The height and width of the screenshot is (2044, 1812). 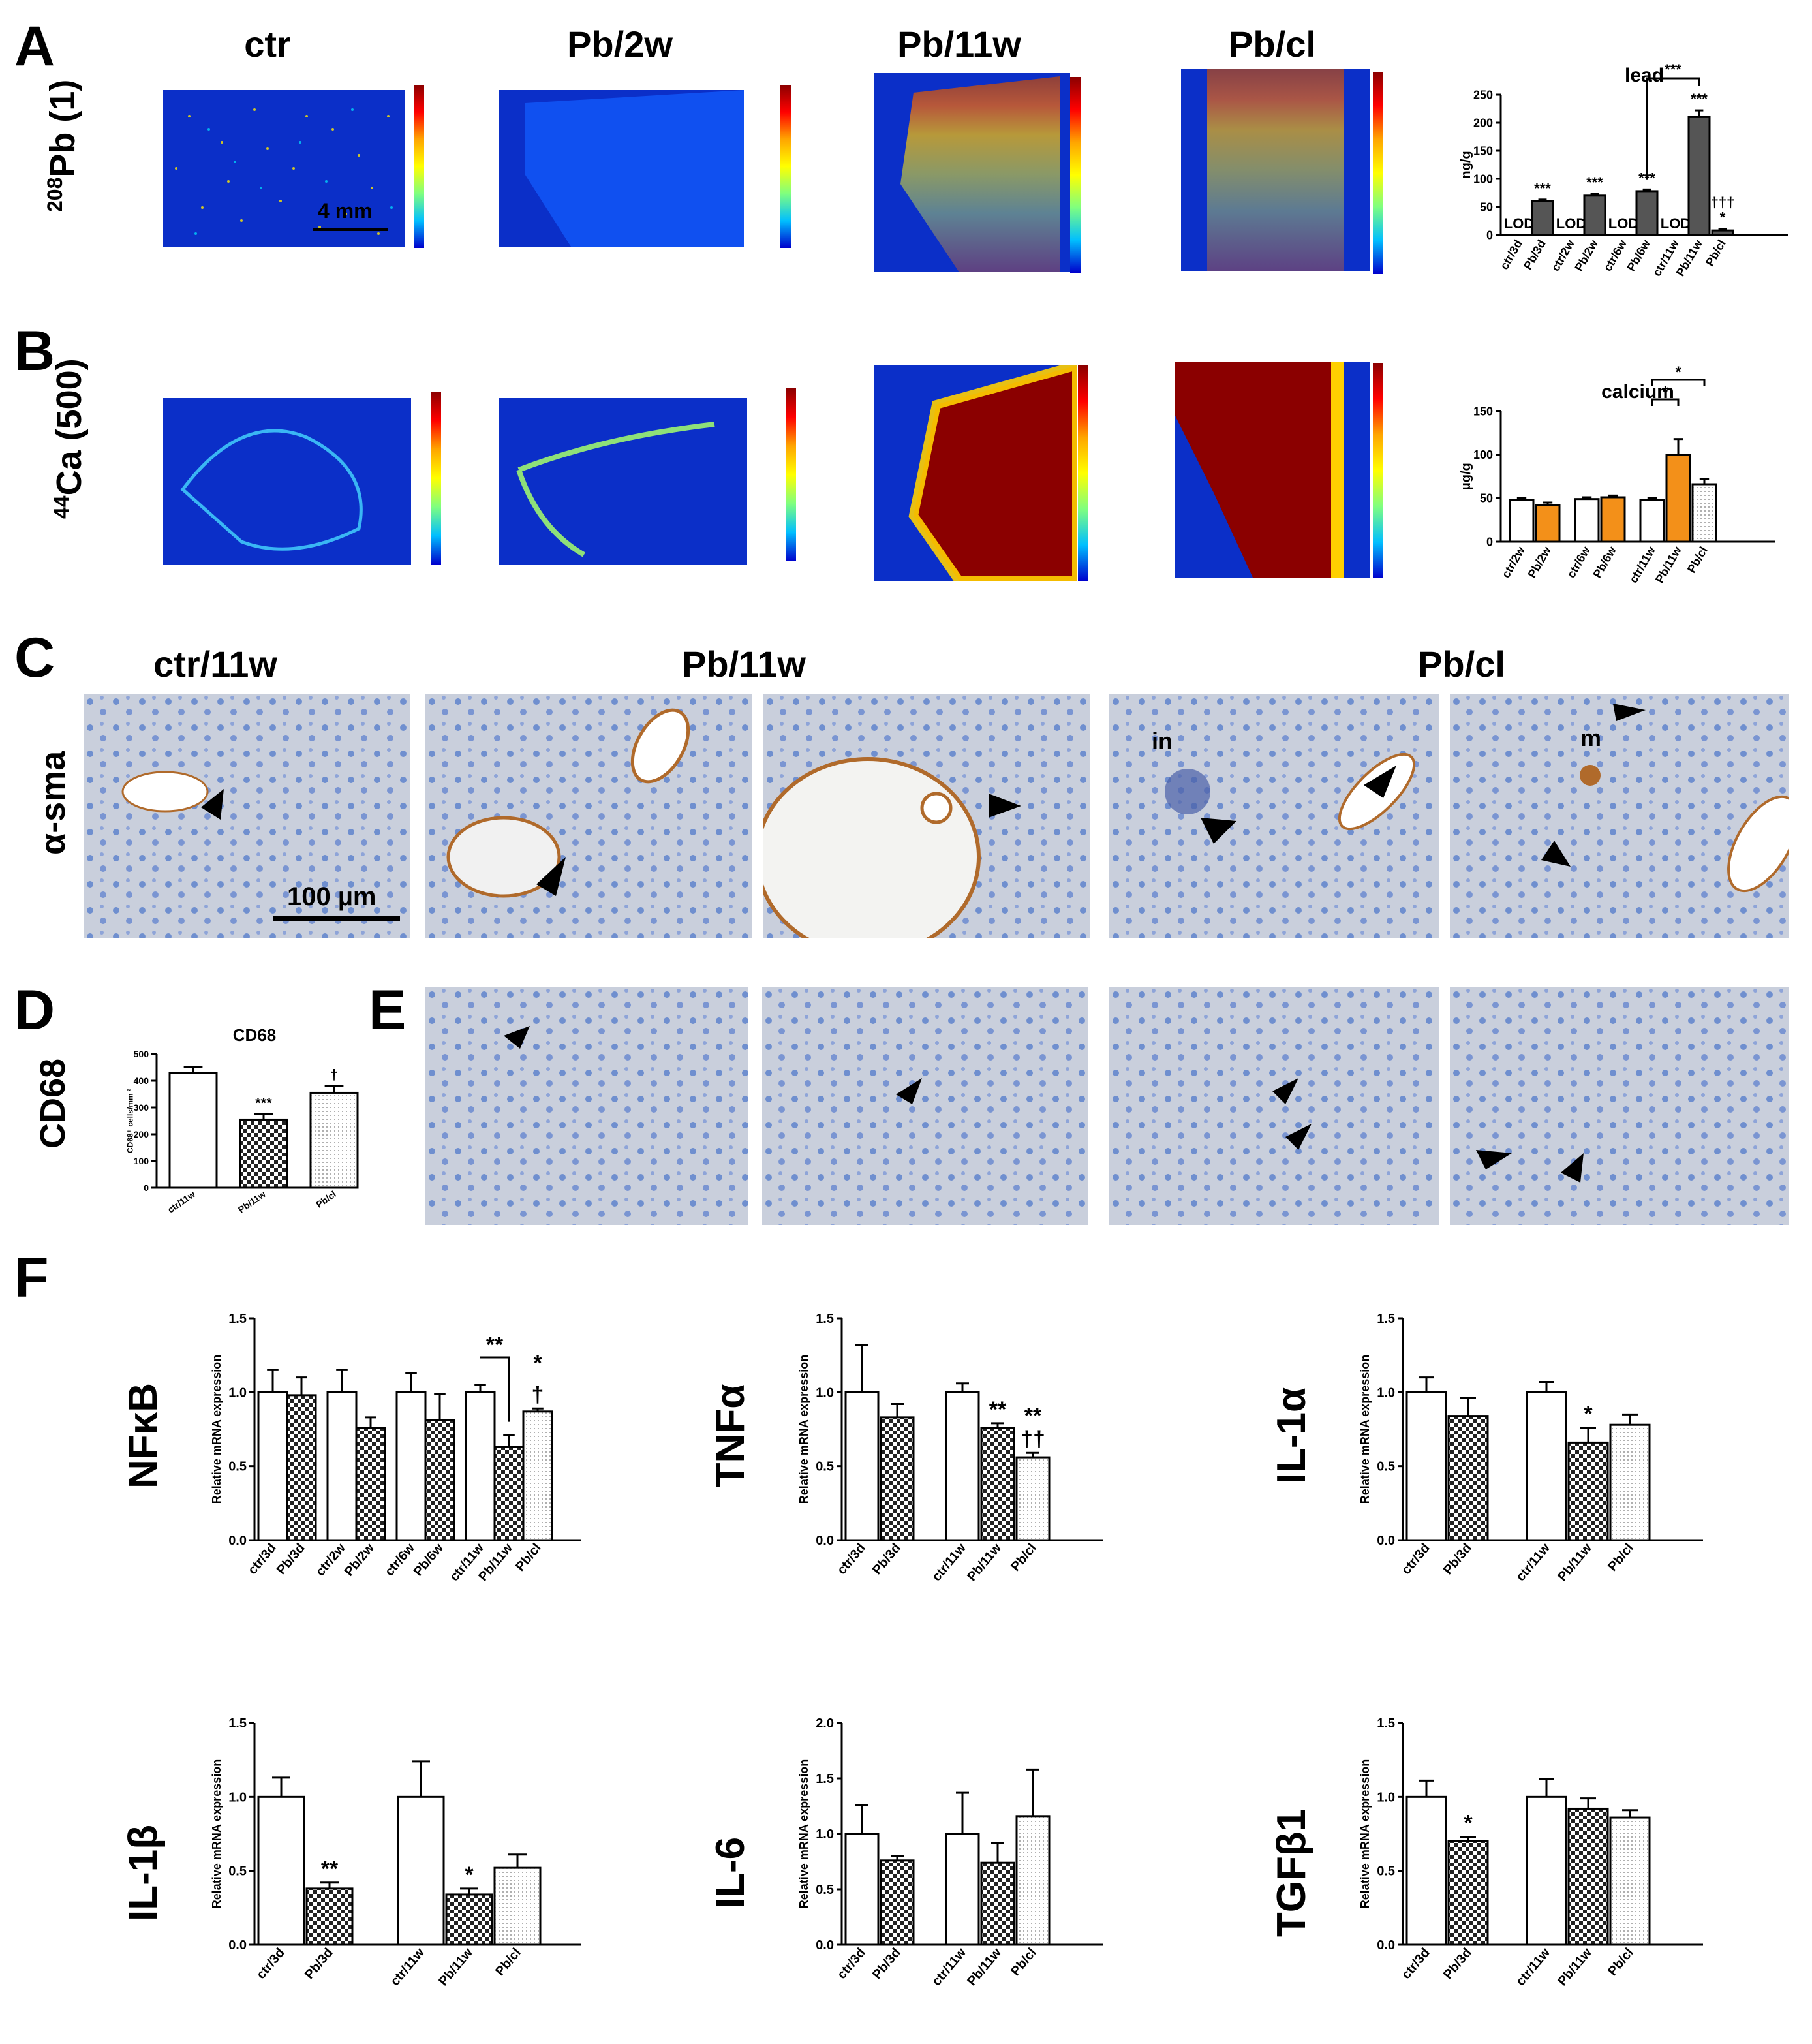 I want to click on row-b-mass: 44, so click(x=61, y=507).